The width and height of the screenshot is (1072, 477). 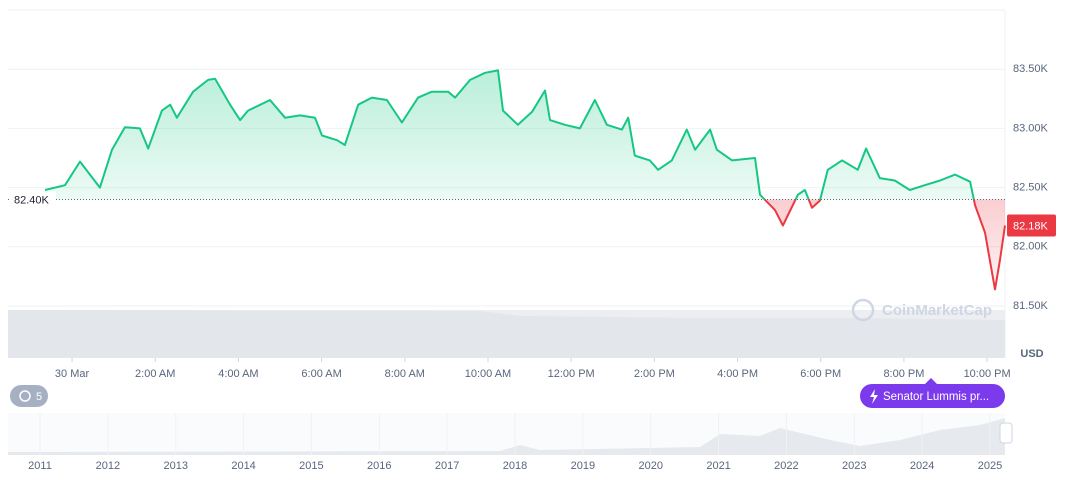 What do you see at coordinates (311, 466) in the screenshot?
I see `navigator-year: 2015` at bounding box center [311, 466].